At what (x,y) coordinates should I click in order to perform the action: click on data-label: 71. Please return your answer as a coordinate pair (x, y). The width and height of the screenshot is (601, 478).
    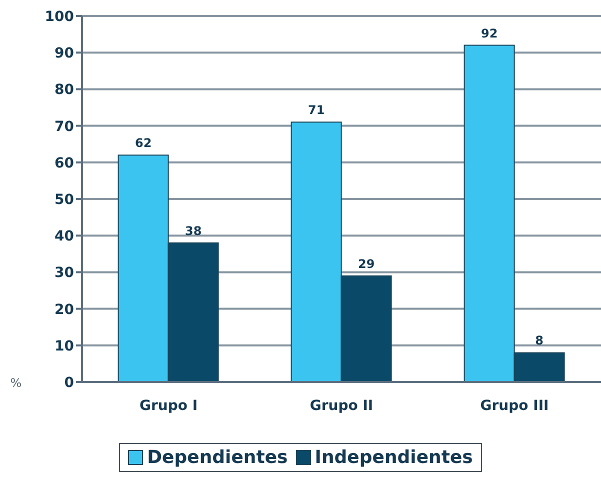
    Looking at the image, I should click on (316, 110).